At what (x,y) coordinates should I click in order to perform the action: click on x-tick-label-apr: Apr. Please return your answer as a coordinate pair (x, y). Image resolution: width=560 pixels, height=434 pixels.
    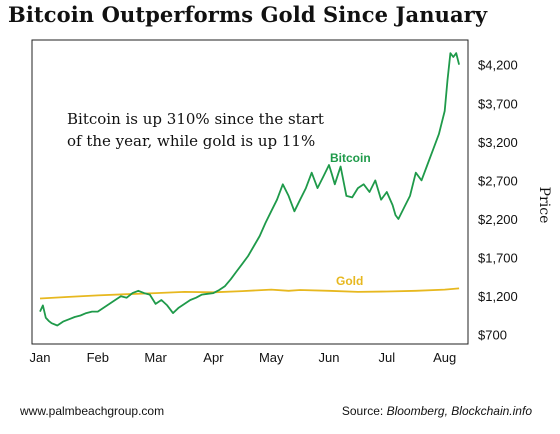
    Looking at the image, I should click on (213, 357).